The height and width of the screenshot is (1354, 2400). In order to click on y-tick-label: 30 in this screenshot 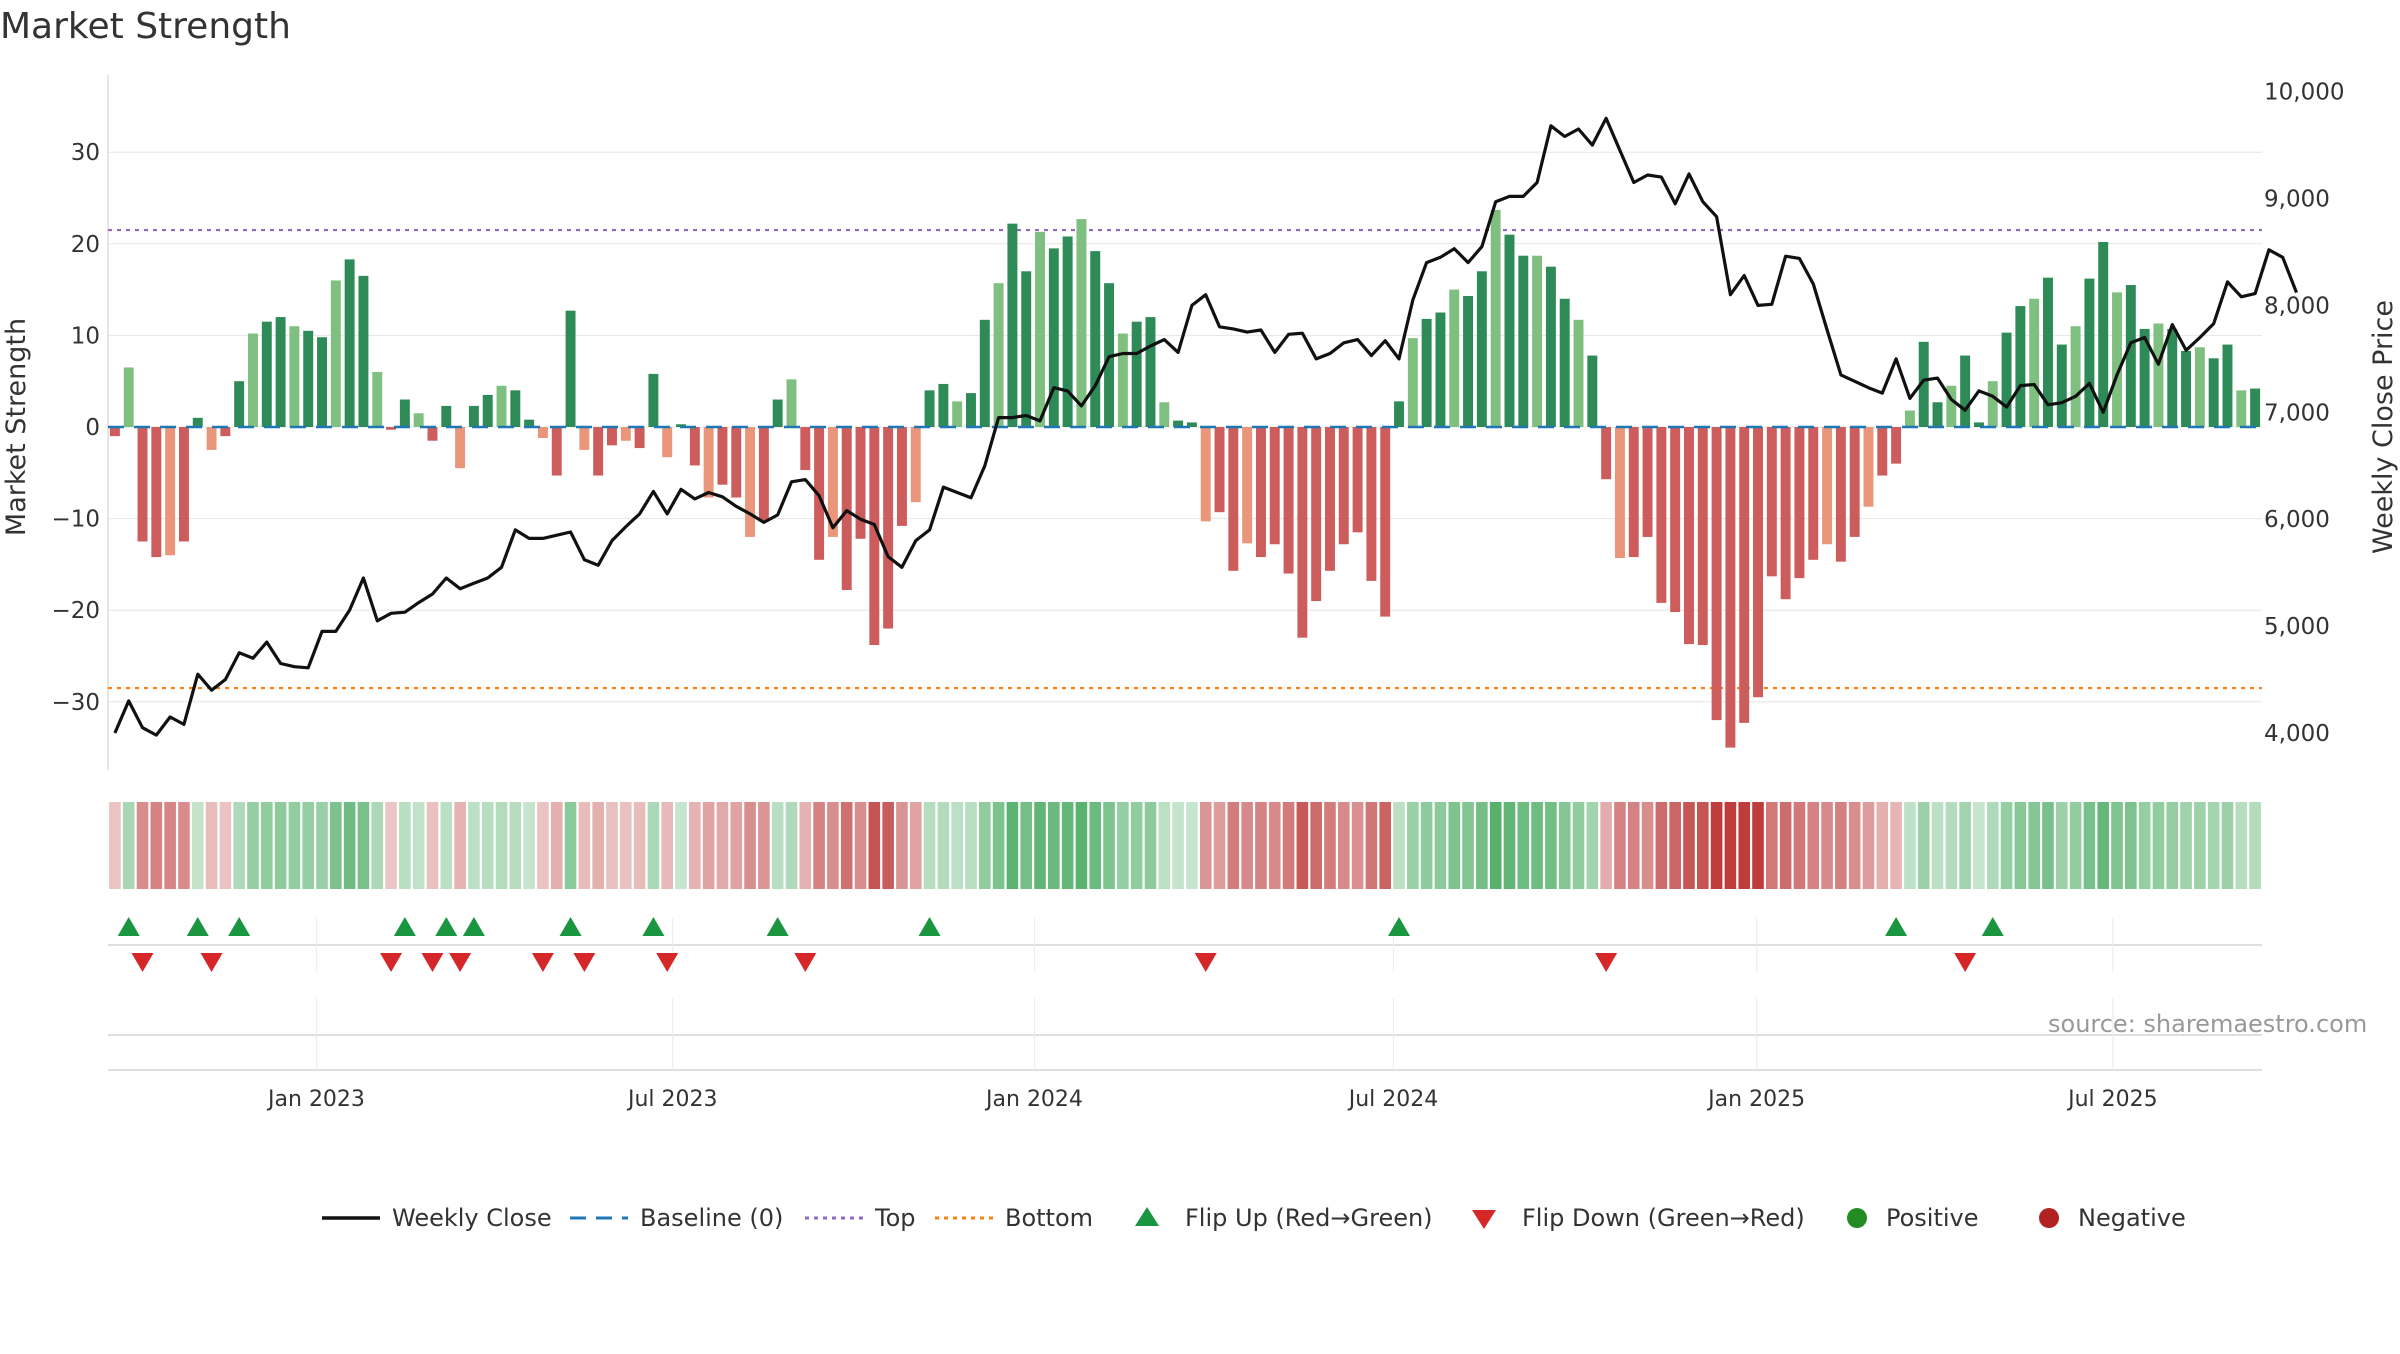, I will do `click(85, 153)`.